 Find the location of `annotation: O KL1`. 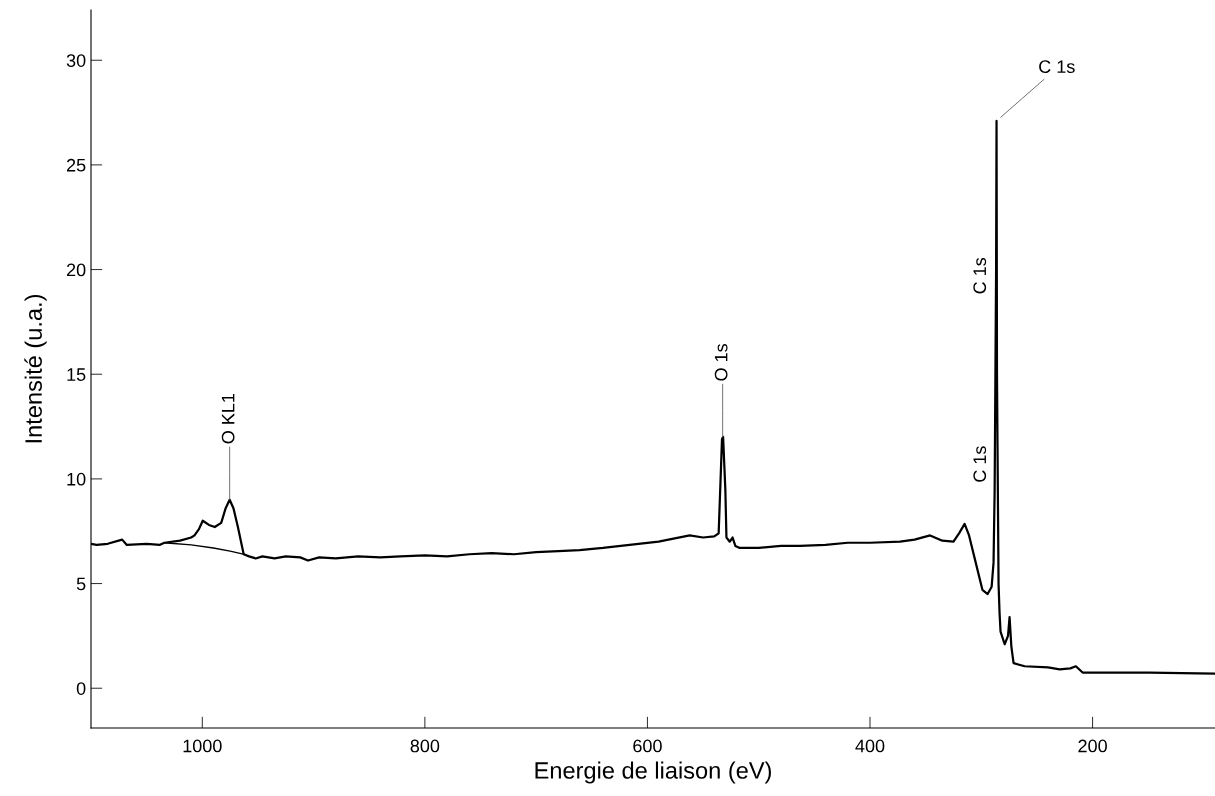

annotation: O KL1 is located at coordinates (228, 418).